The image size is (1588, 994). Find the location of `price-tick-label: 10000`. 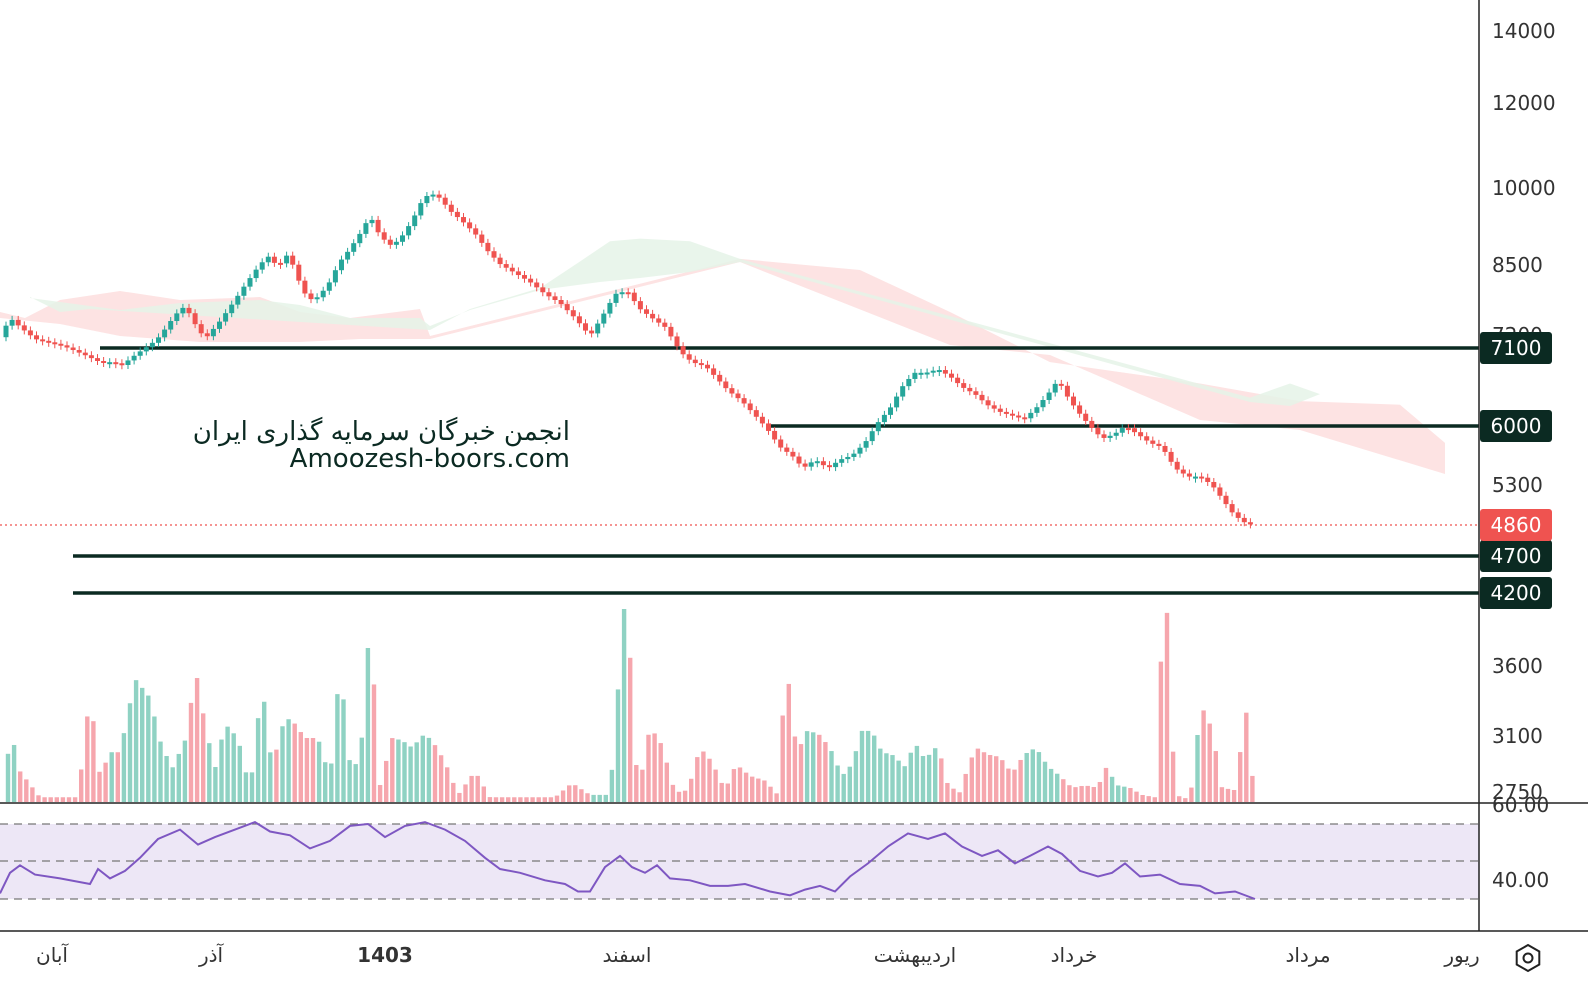

price-tick-label: 10000 is located at coordinates (1524, 188).